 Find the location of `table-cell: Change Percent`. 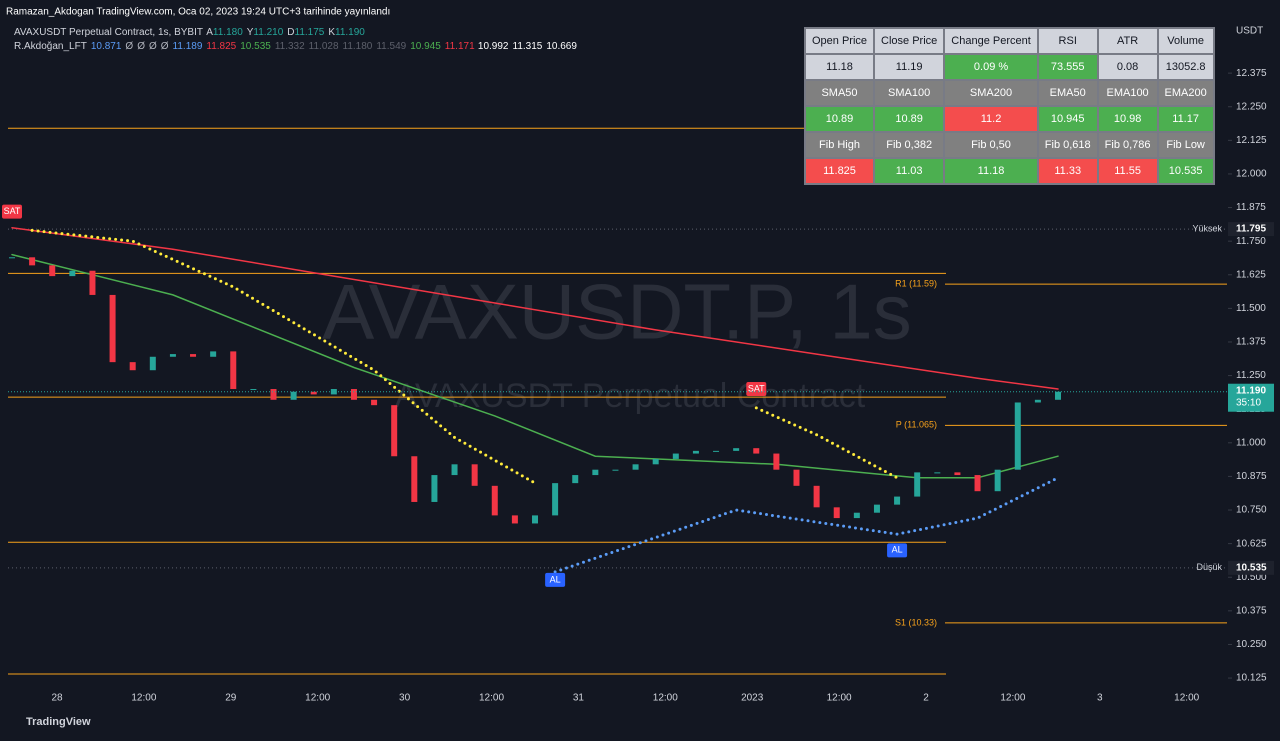

table-cell: Change Percent is located at coordinates (991, 41).